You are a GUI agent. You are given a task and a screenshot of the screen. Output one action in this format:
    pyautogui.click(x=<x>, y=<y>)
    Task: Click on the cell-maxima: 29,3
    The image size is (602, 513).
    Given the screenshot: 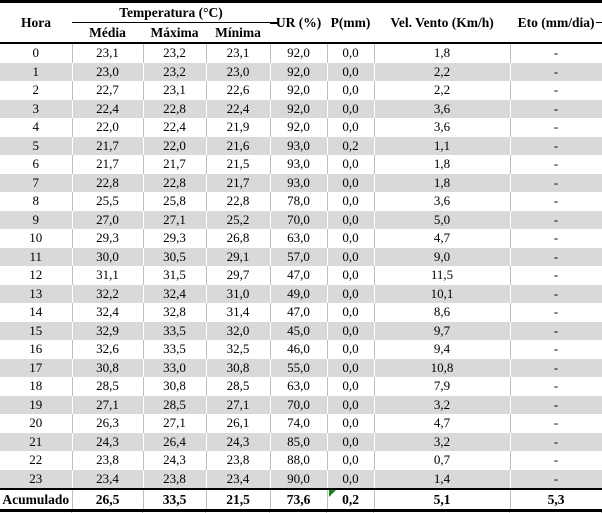 What is the action you would take?
    pyautogui.click(x=175, y=238)
    